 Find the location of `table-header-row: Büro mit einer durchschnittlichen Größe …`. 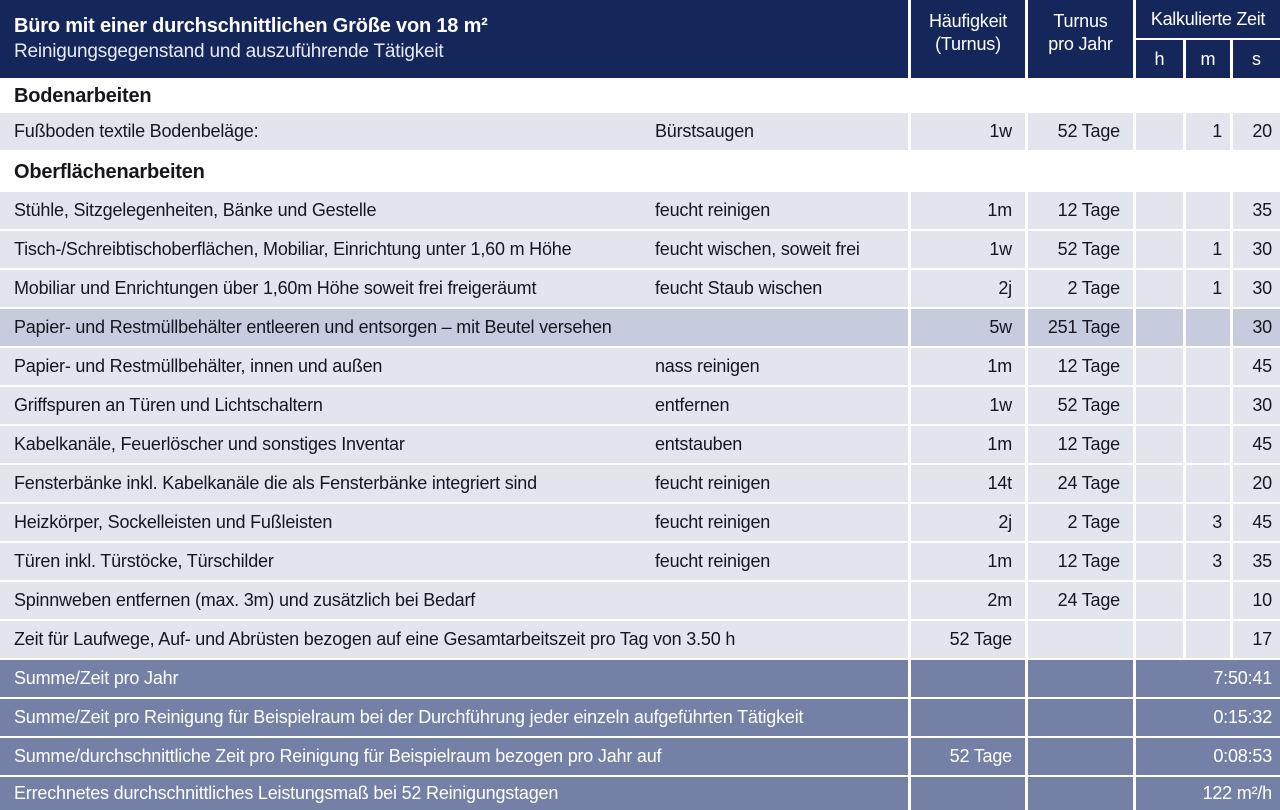

table-header-row: Büro mit einer durchschnittlichen Größe … is located at coordinates (640, 39).